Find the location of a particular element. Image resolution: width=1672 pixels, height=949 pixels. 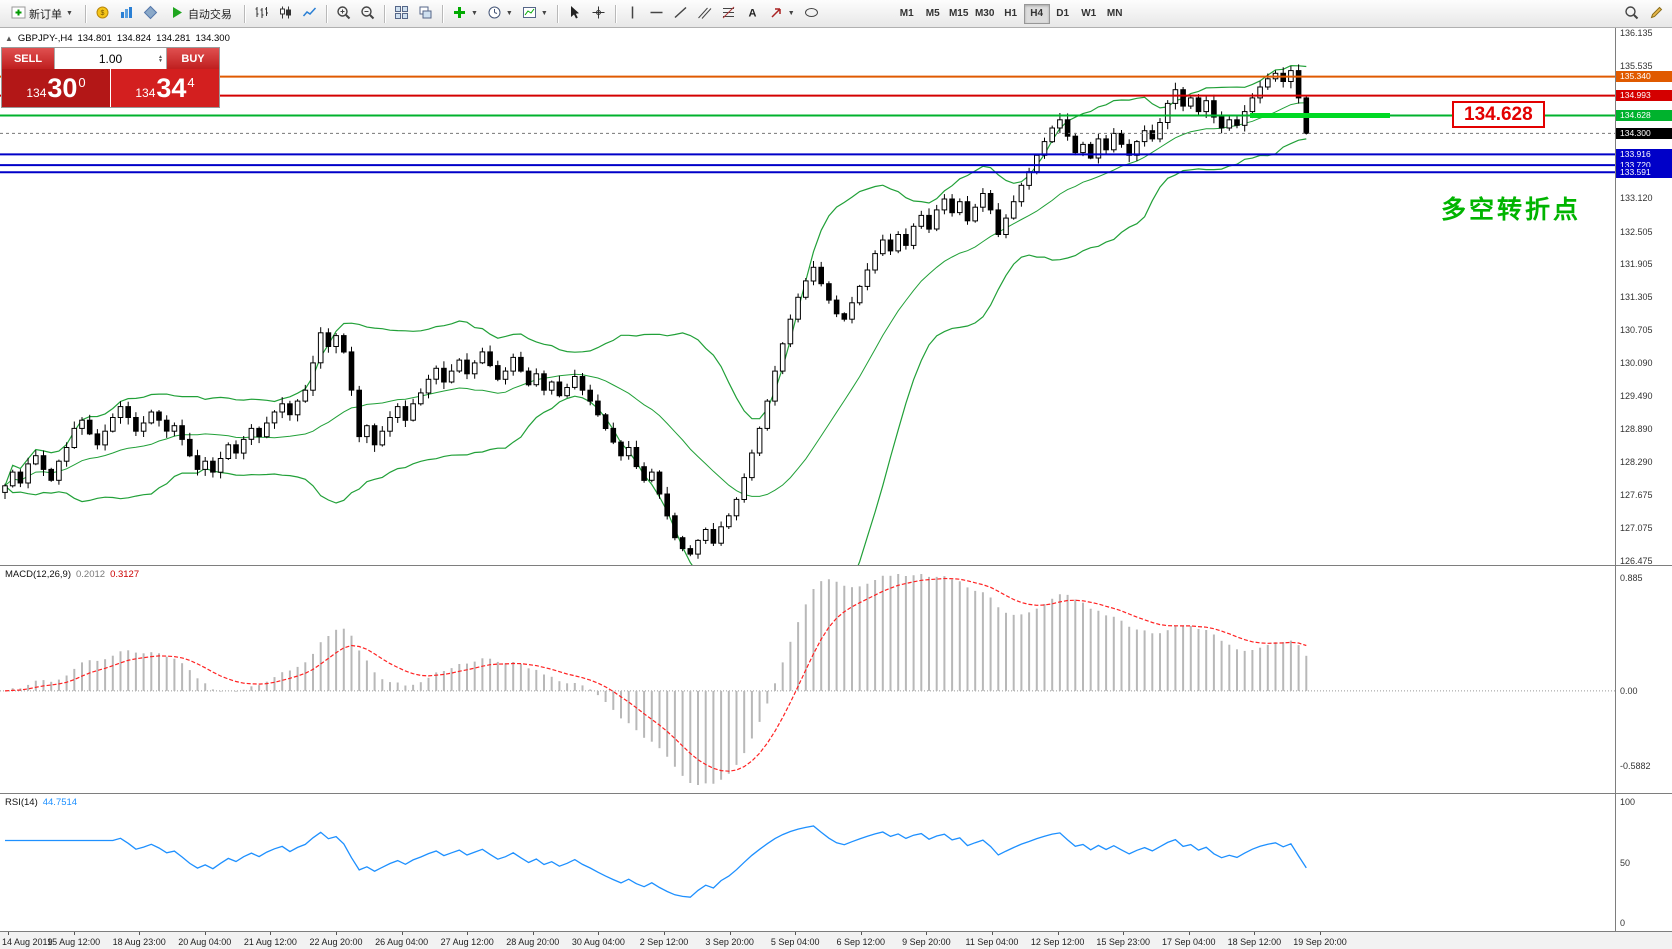

tile-windows-button is located at coordinates (401, 14).